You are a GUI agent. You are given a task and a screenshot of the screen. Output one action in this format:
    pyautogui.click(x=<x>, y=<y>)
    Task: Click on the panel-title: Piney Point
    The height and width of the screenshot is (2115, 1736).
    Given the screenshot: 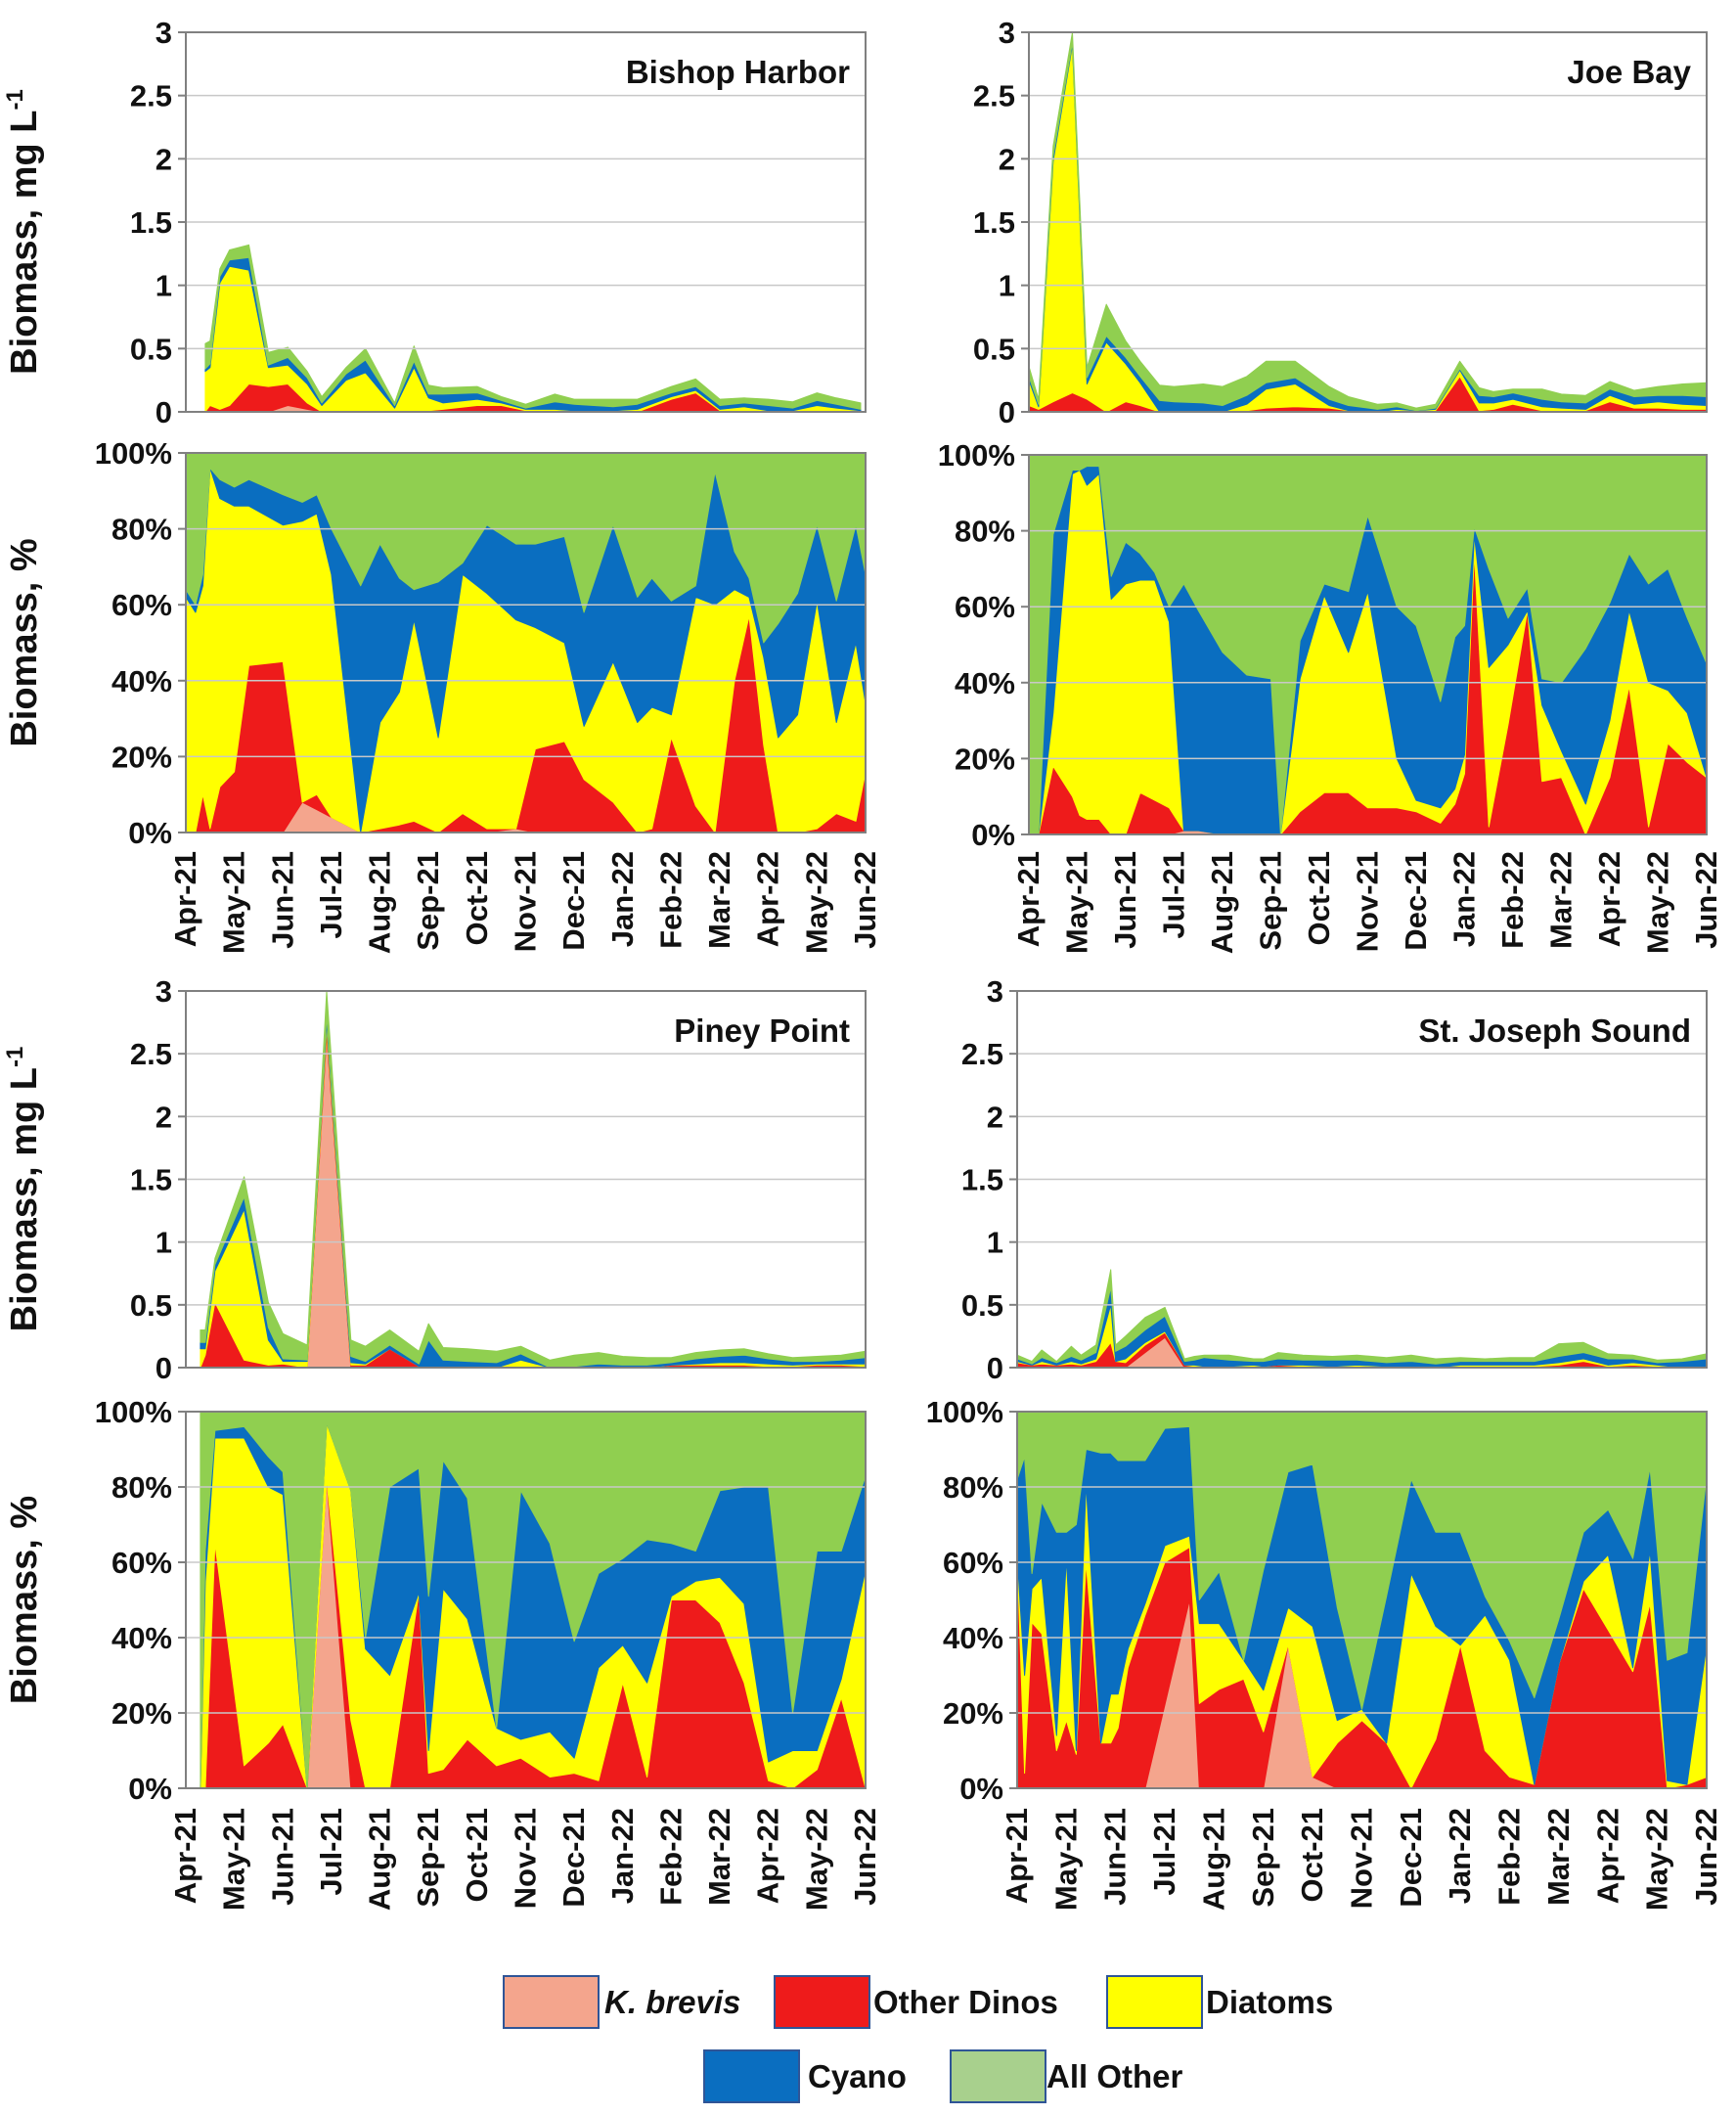 What is the action you would take?
    pyautogui.click(x=762, y=1030)
    